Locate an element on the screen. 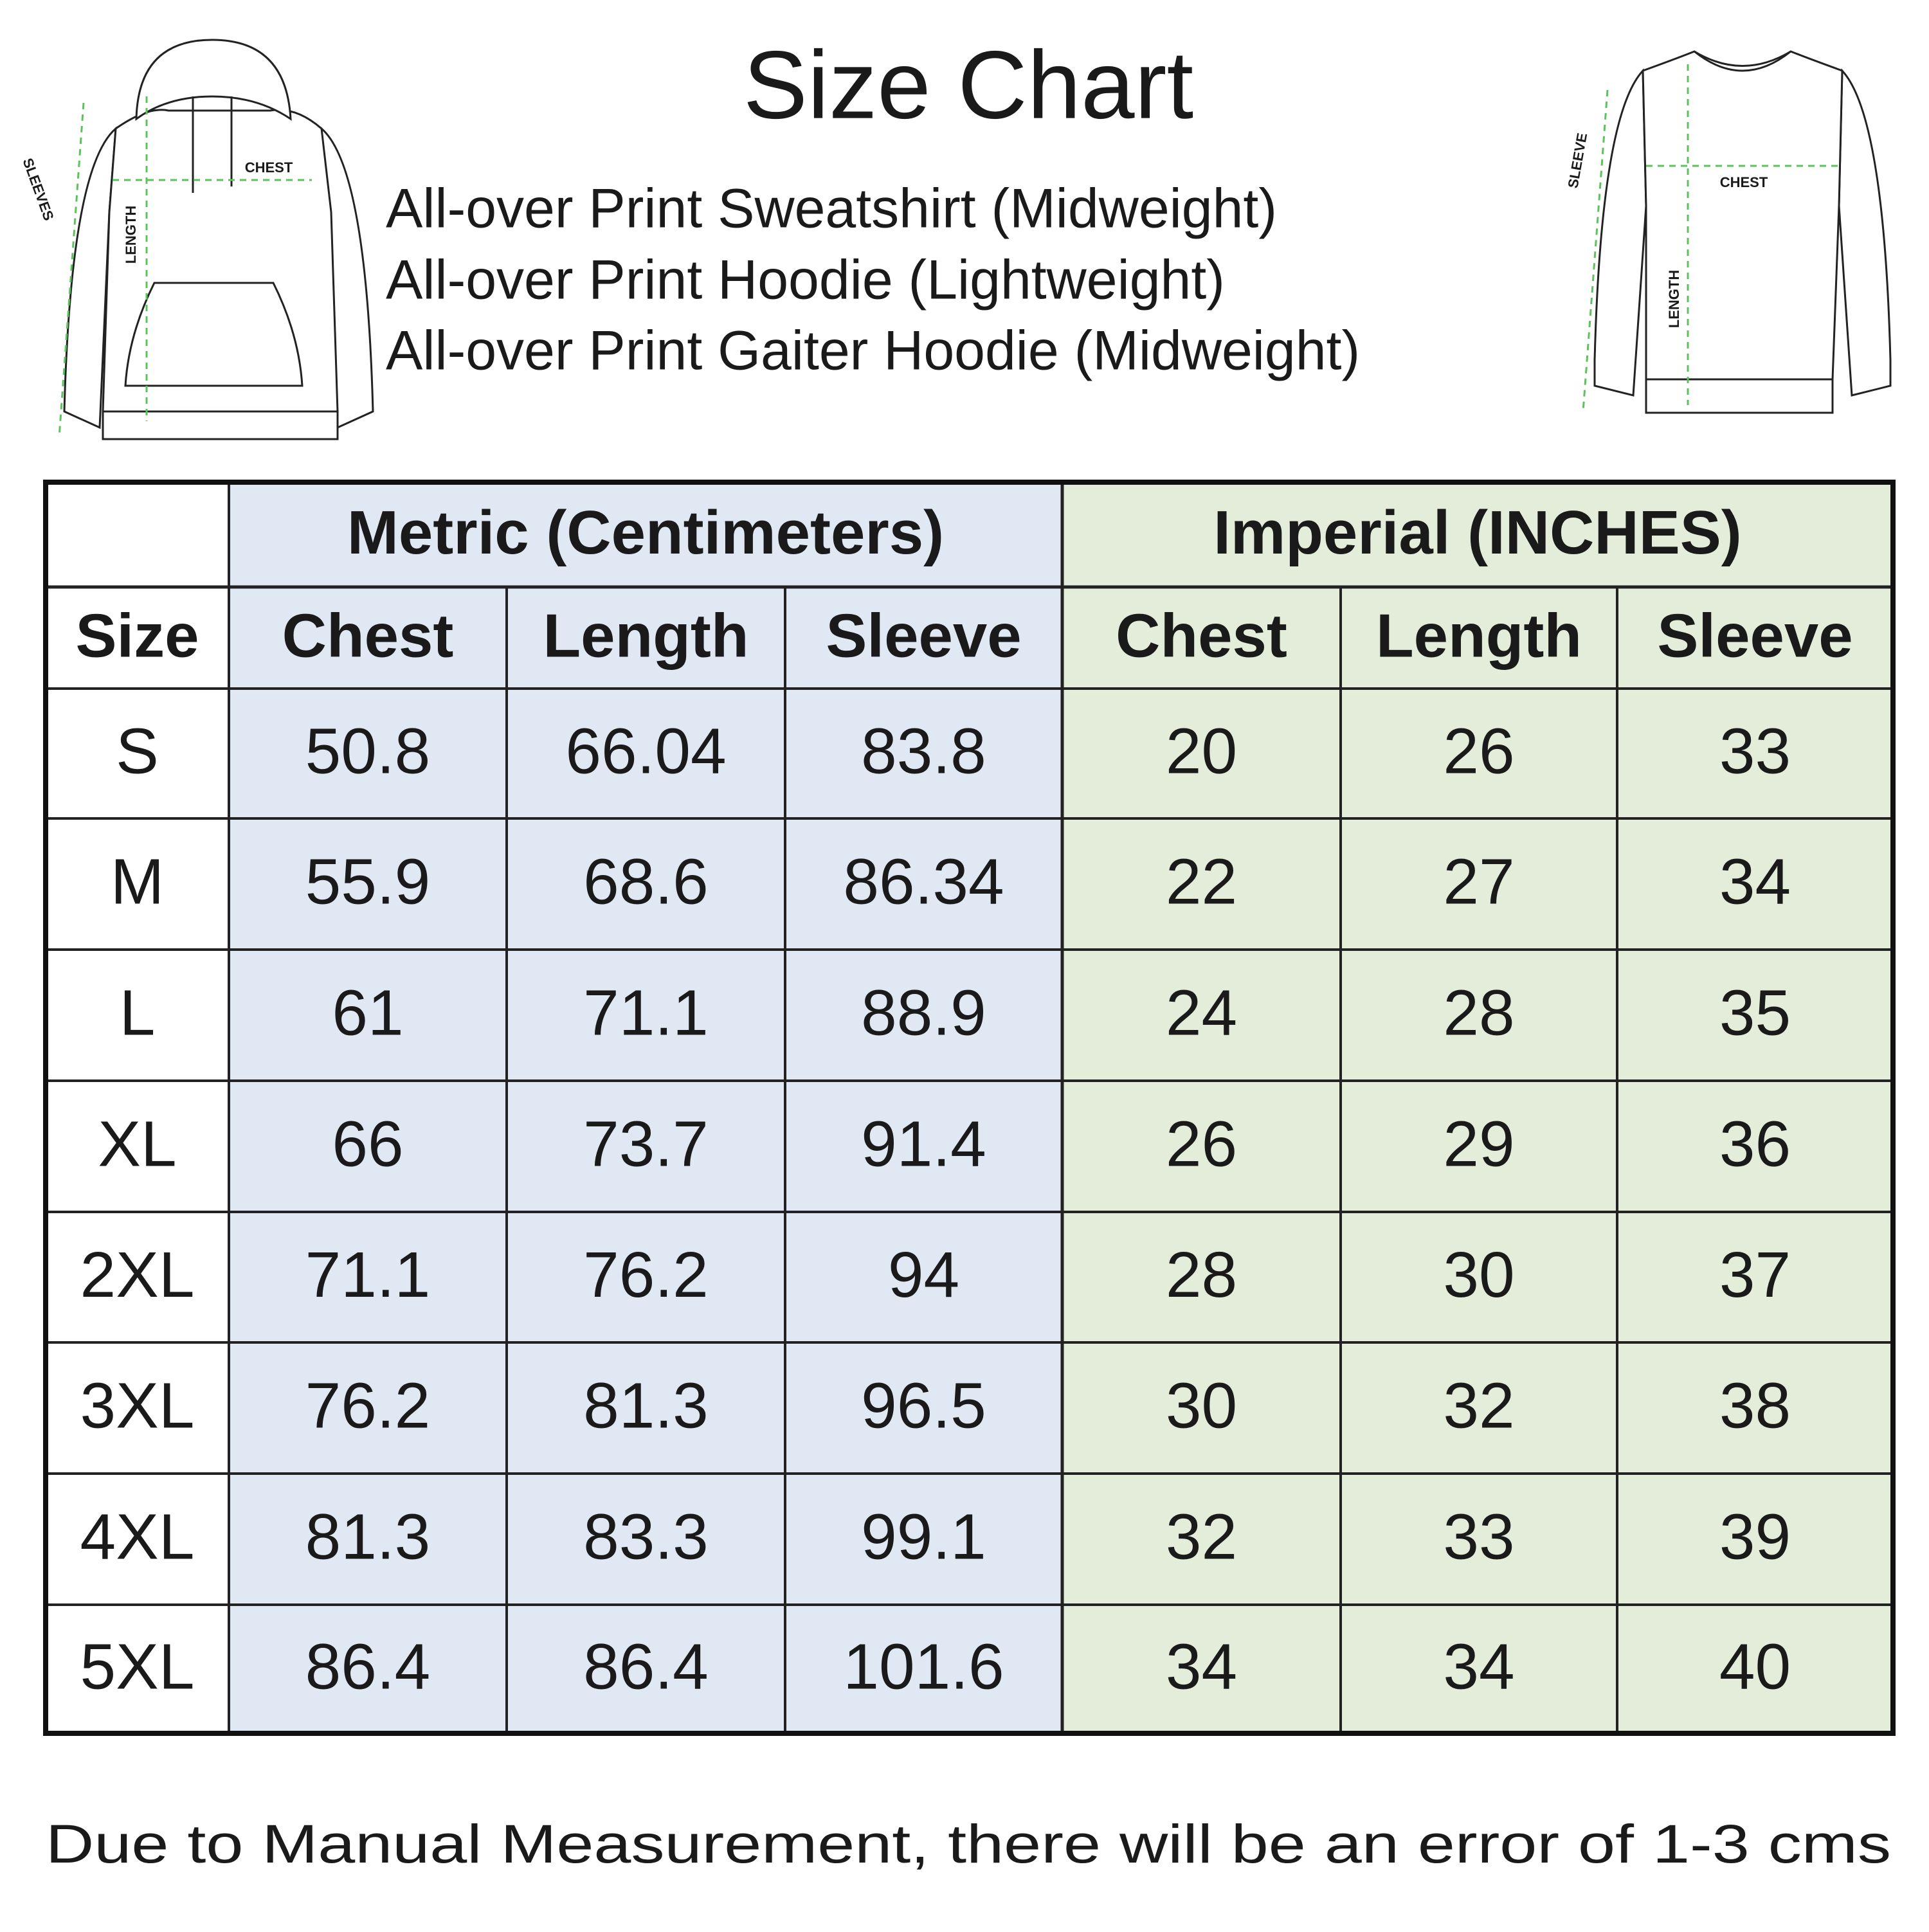 This screenshot has width=1929, height=1932. sweatshirt-collar is located at coordinates (1742, 61).